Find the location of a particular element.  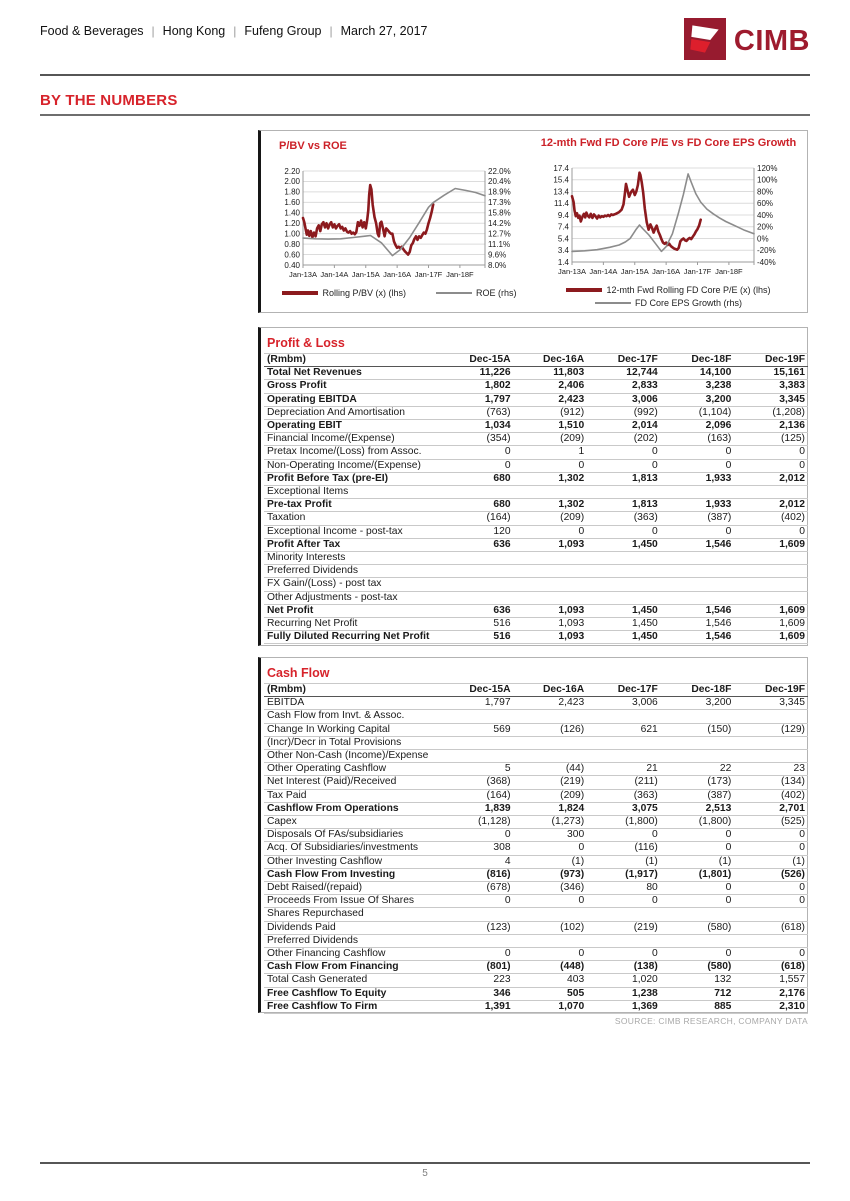

column-header: Dec-19F is located at coordinates (771, 690).